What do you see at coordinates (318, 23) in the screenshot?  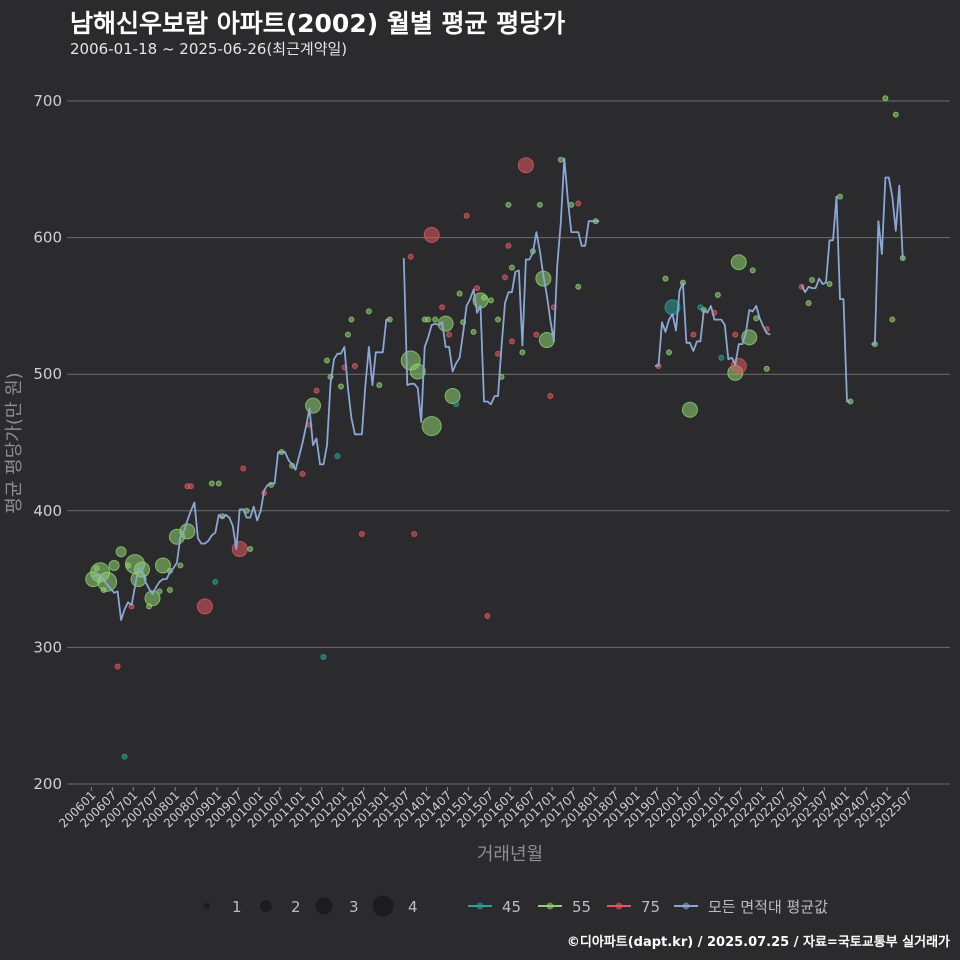 I see `chart-title: 남해신우보람 아파트(2002) 월별 평균 평당가` at bounding box center [318, 23].